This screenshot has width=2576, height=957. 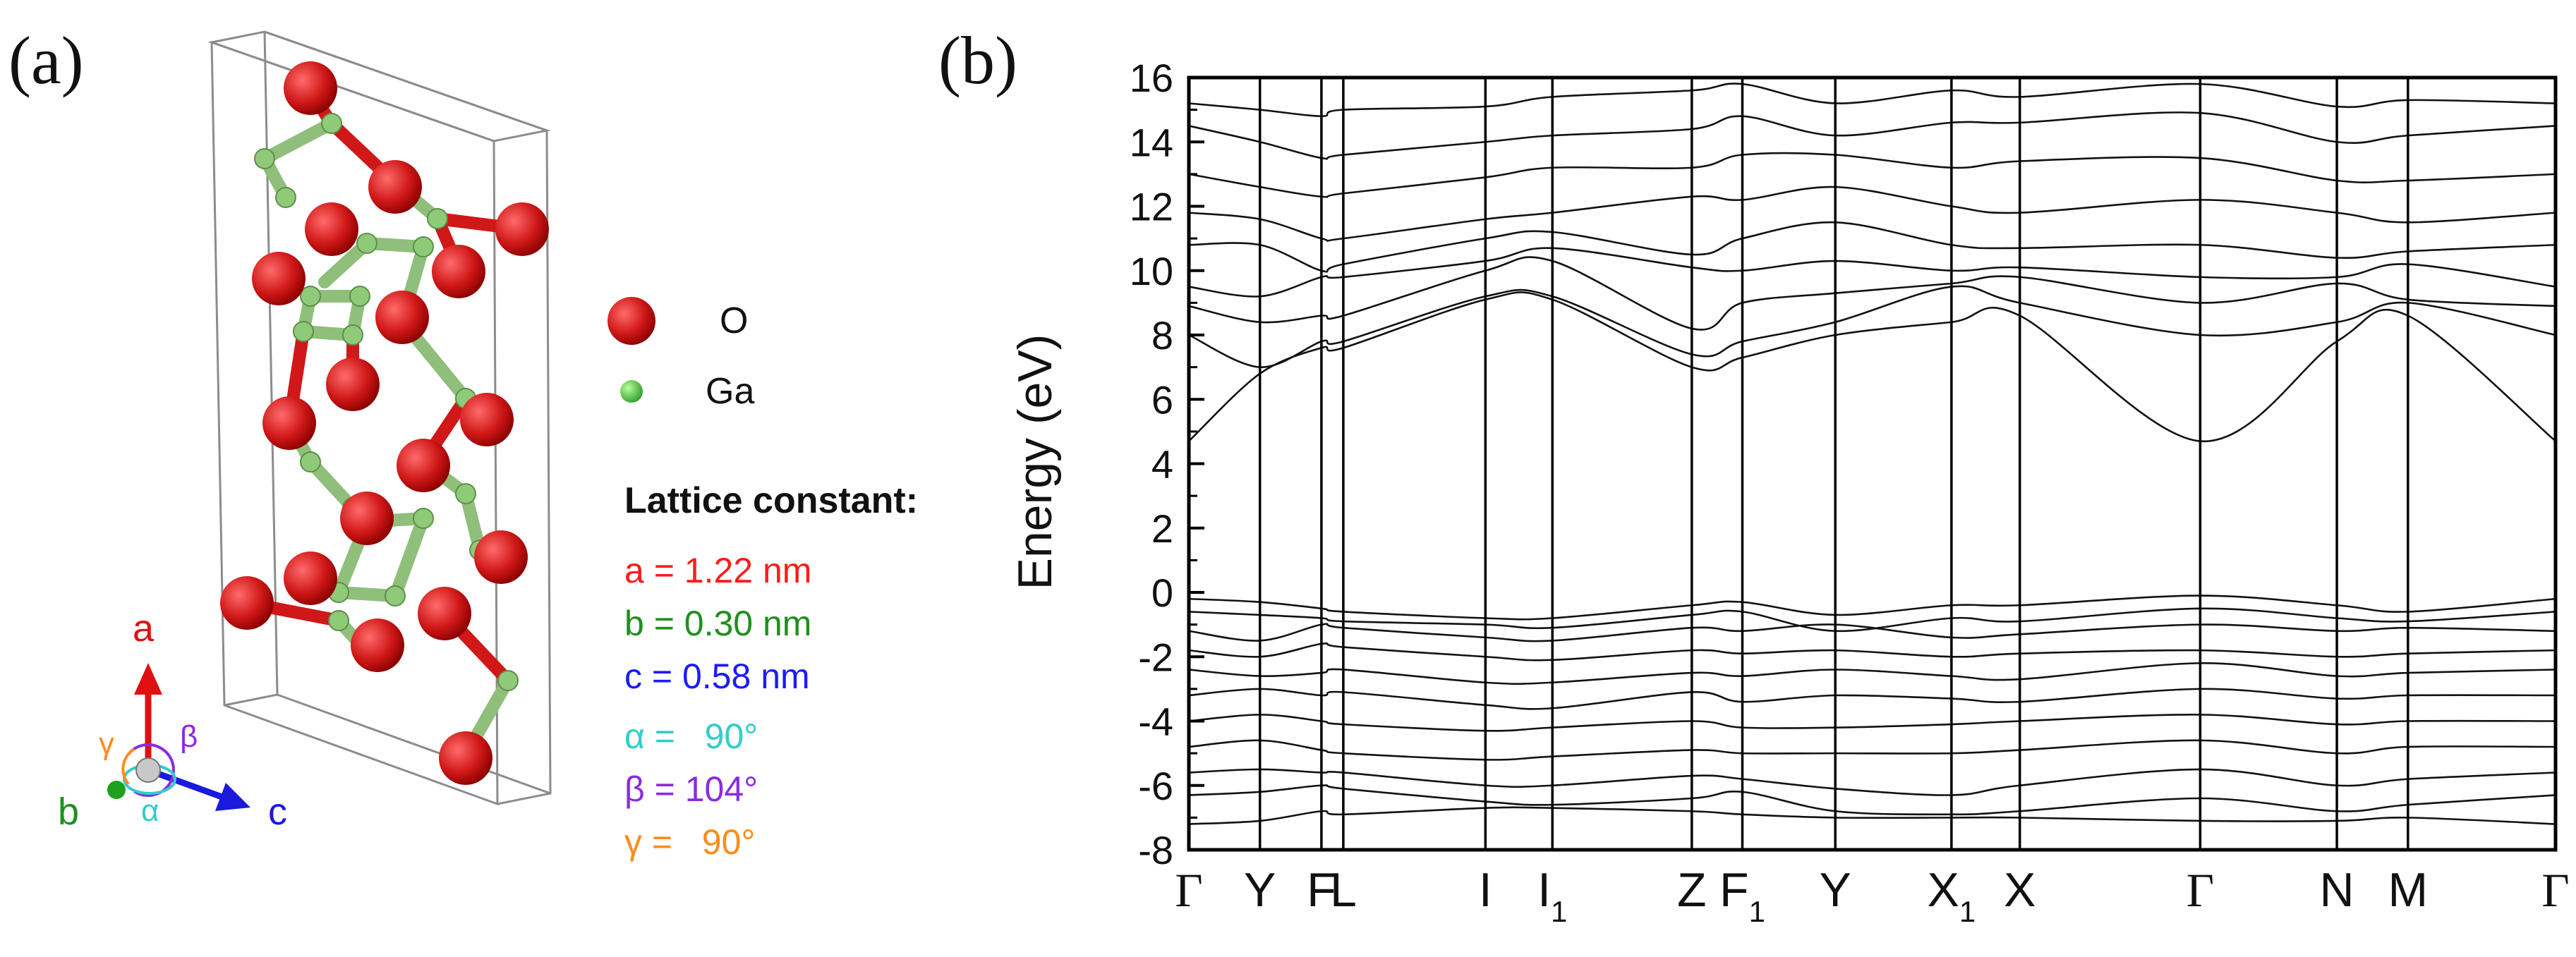 What do you see at coordinates (735, 320) in the screenshot?
I see `legend-o-label: O` at bounding box center [735, 320].